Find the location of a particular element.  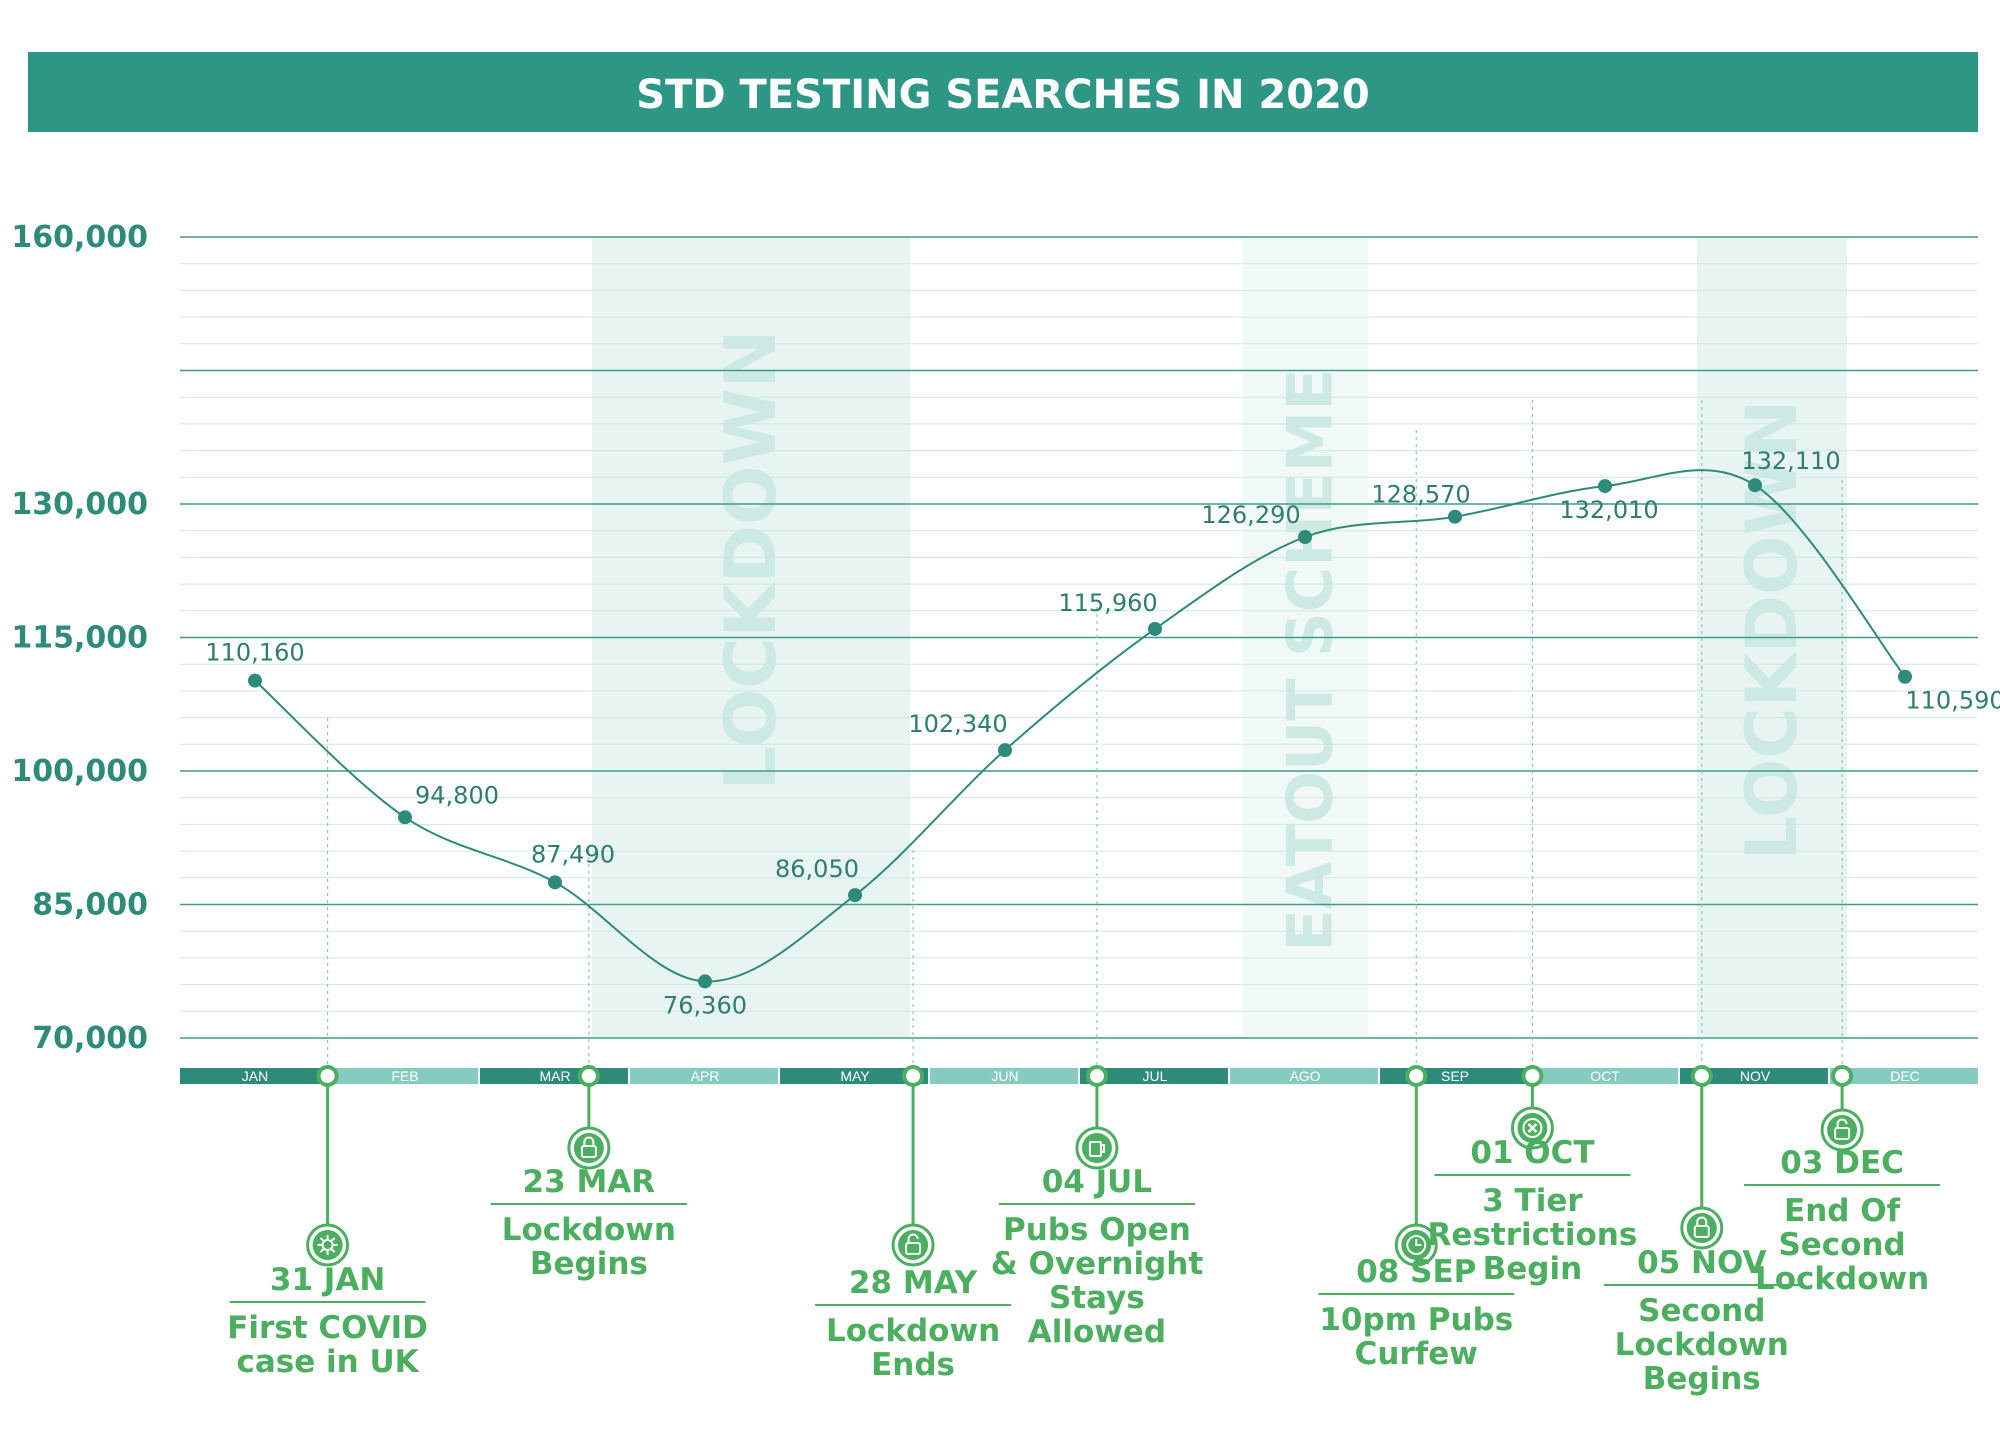

clock-hands is located at coordinates (1418, 1242).